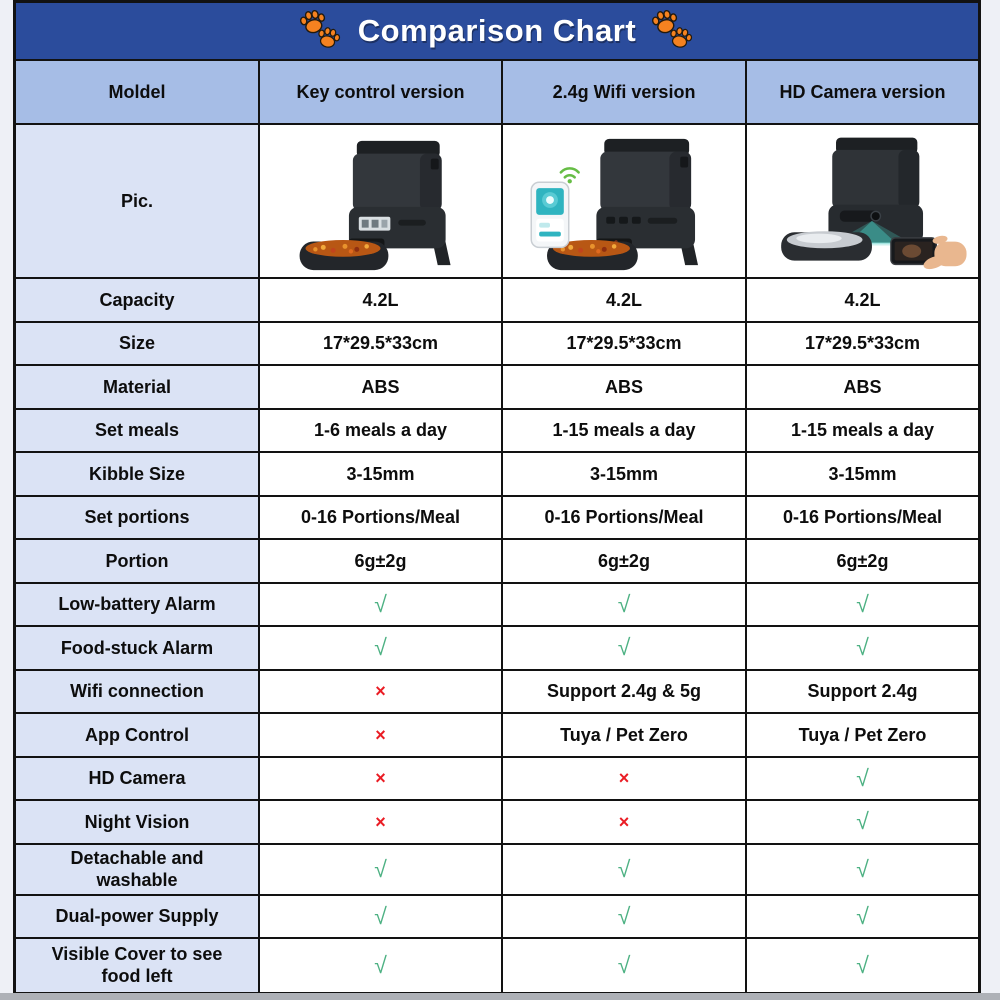  Describe the element at coordinates (137, 648) in the screenshot. I see `row-label: Food-stuck Alarm` at that location.